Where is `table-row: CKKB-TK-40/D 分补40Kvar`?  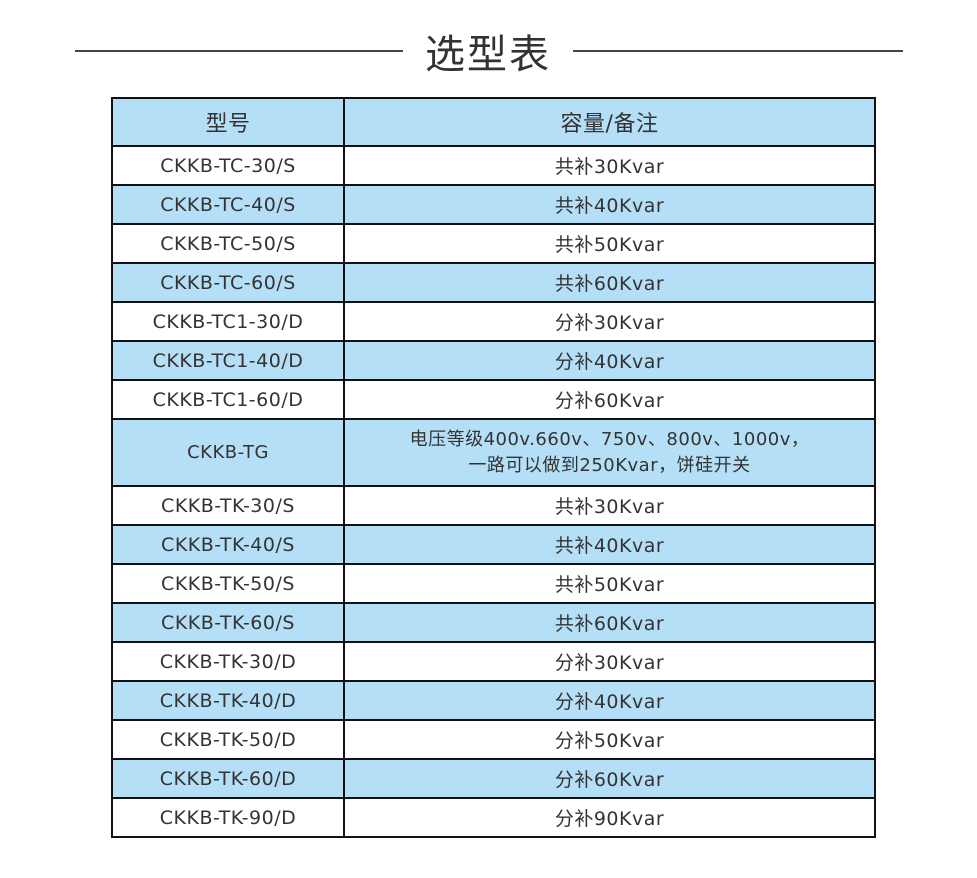 table-row: CKKB-TK-40/D 分补40Kvar is located at coordinates (493, 700).